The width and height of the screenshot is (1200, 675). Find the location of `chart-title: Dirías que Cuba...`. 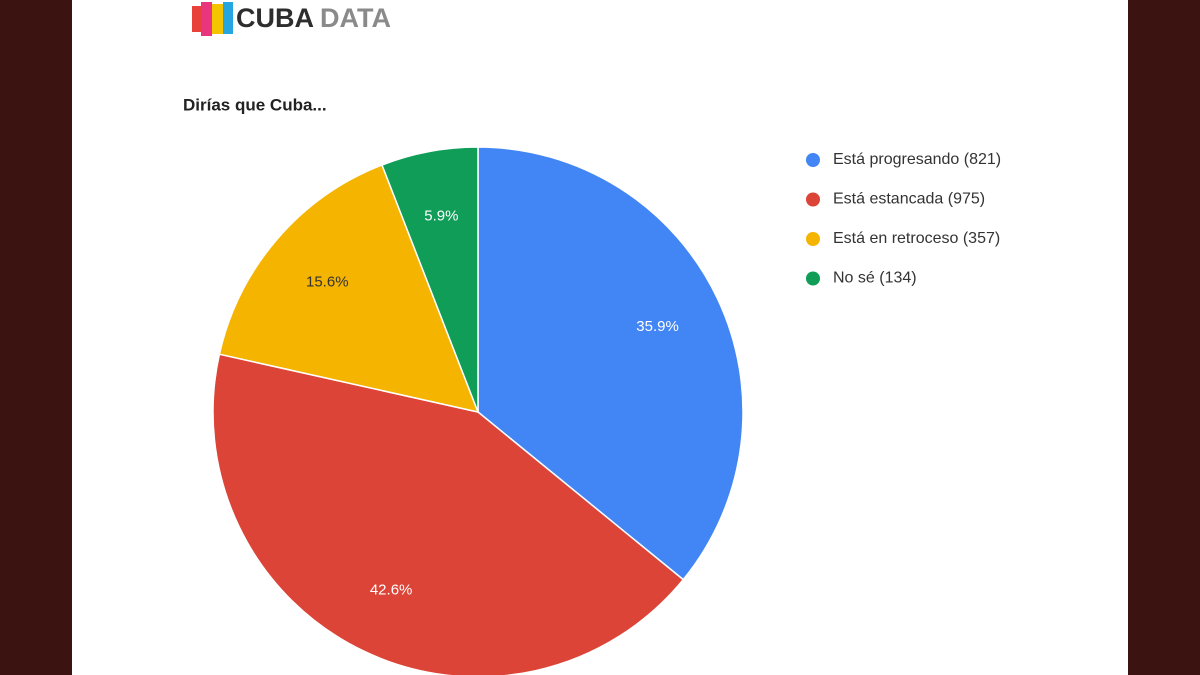

chart-title: Dirías que Cuba... is located at coordinates (255, 104).